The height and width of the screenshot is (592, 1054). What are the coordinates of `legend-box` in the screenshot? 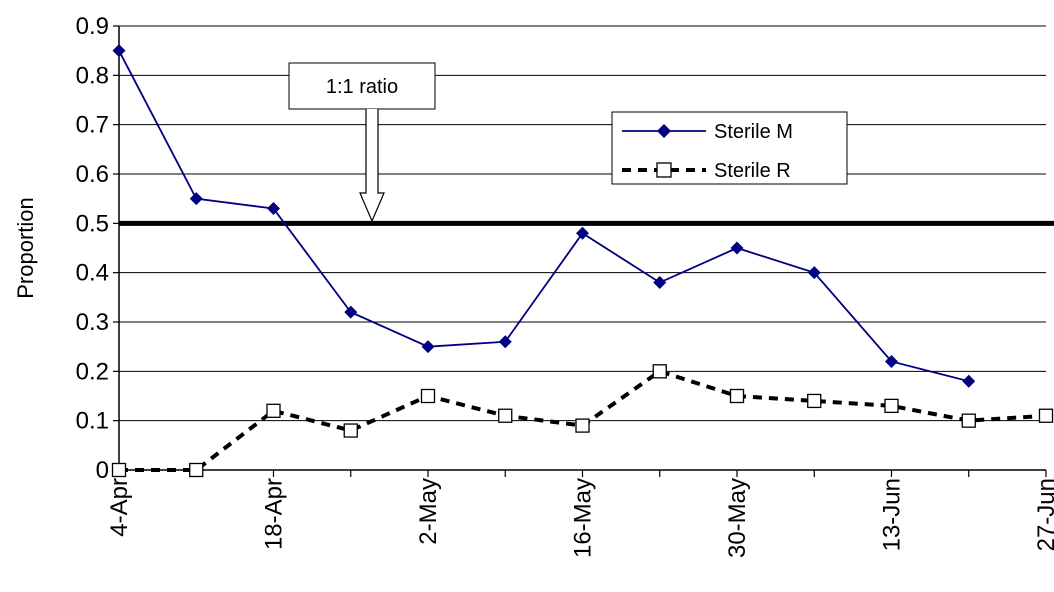 It's located at (729, 148).